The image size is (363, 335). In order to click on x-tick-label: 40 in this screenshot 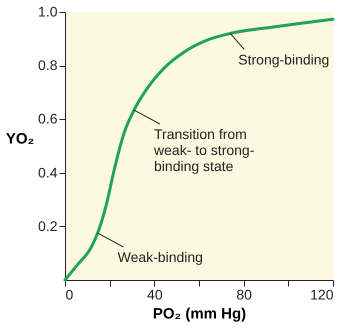, I will do `click(155, 294)`.